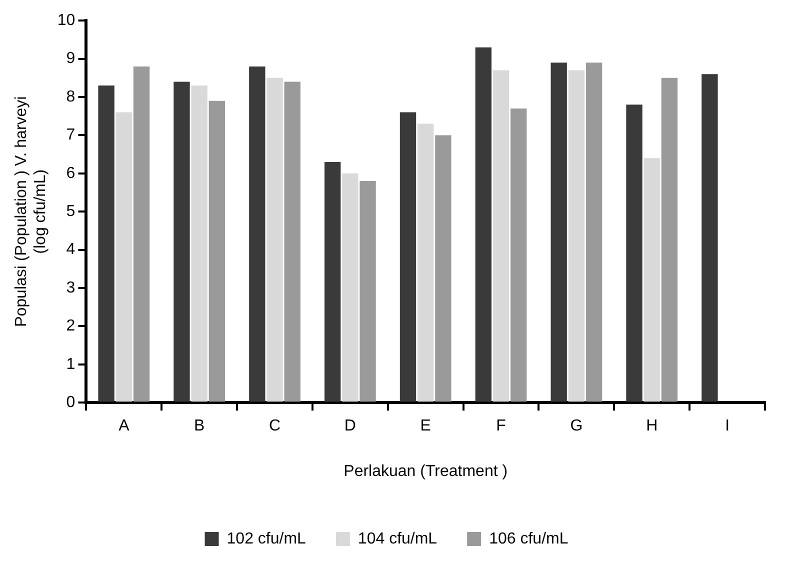 This screenshot has height=575, width=793. I want to click on x-tick-label: B, so click(199, 426).